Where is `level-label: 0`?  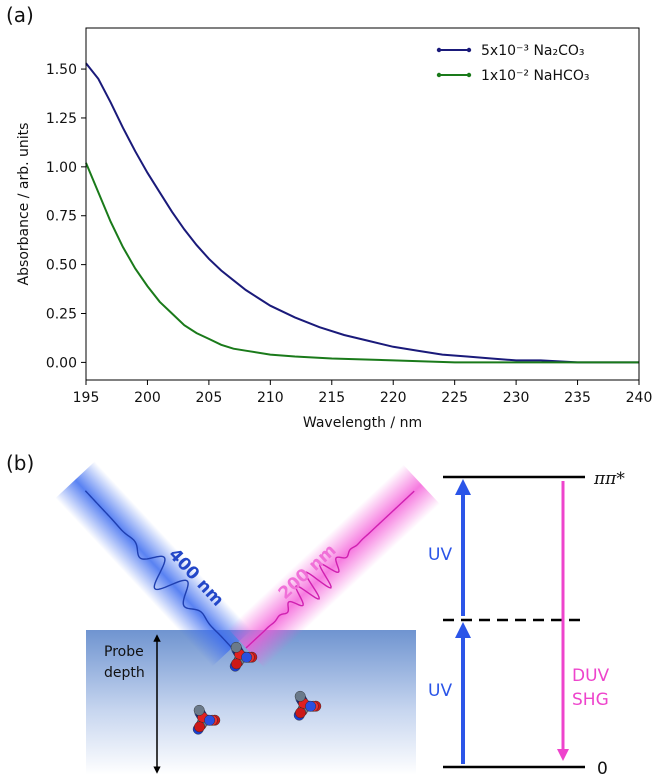
level-label: 0 is located at coordinates (602, 767).